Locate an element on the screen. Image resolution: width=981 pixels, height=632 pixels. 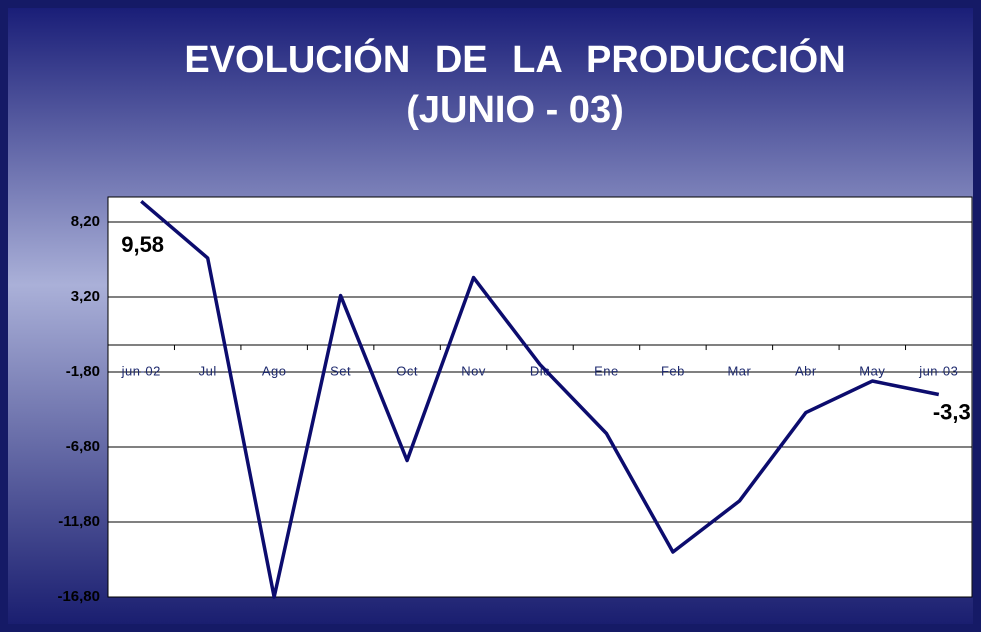
y-tick-label: 8,20 is located at coordinates (85, 221).